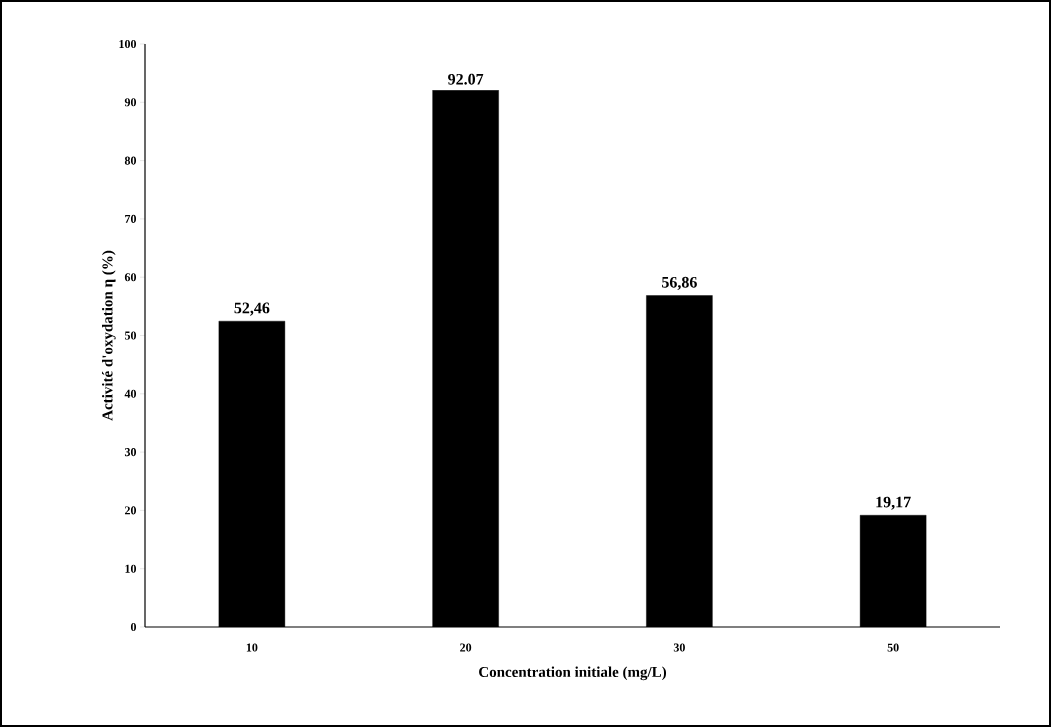  Describe the element at coordinates (252, 647) in the screenshot. I see `x-tick-label: 10` at that location.